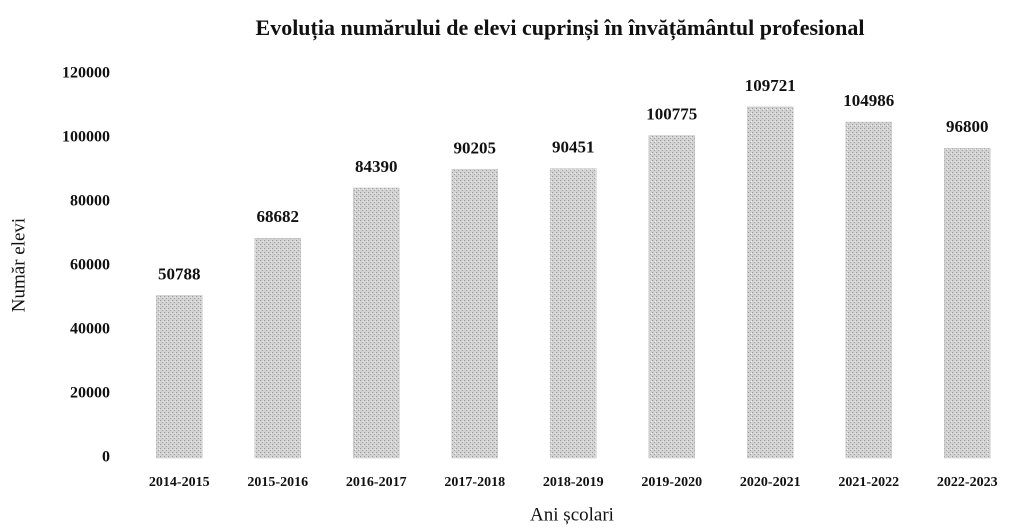  I want to click on y-axis-label: Număr elevi, so click(18, 265).